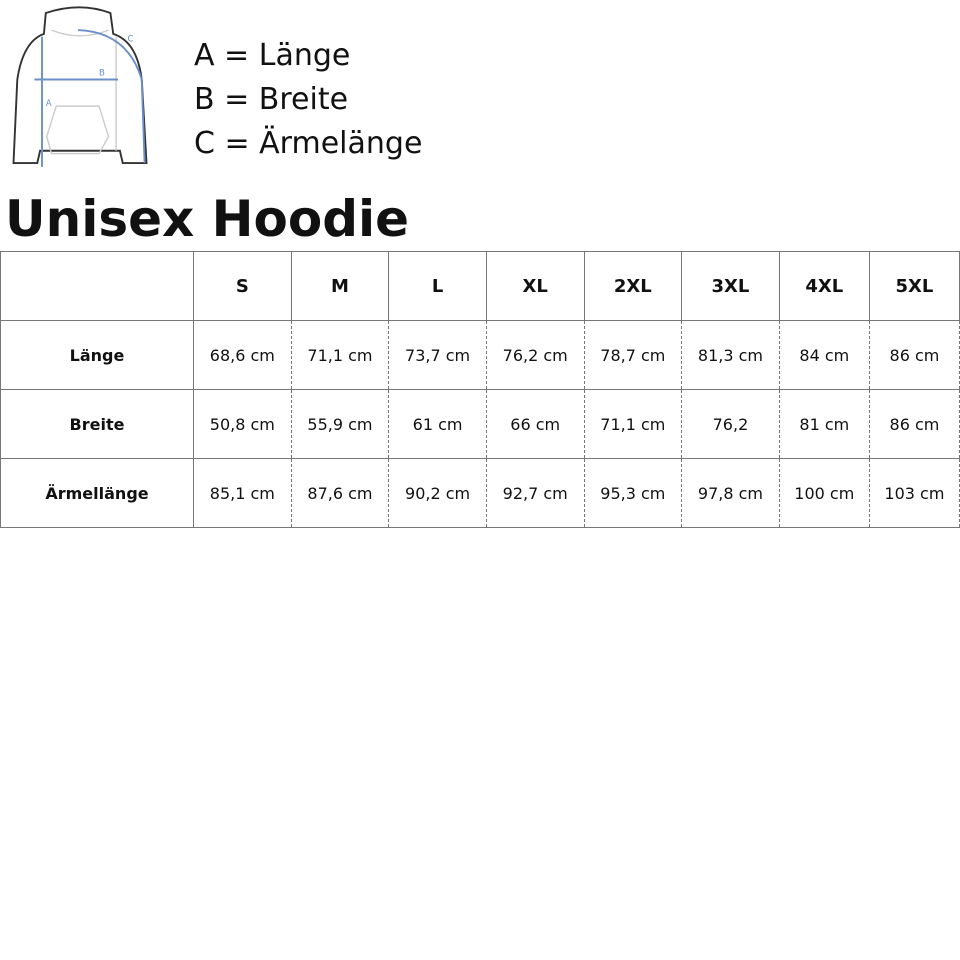  I want to click on table-cell: 50,8 cm, so click(242, 424).